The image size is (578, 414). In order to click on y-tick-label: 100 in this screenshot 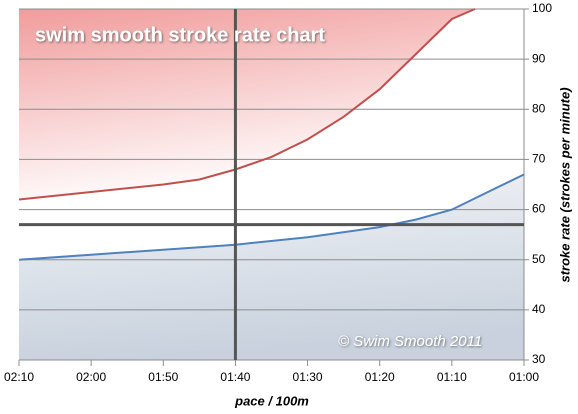, I will do `click(542, 8)`.